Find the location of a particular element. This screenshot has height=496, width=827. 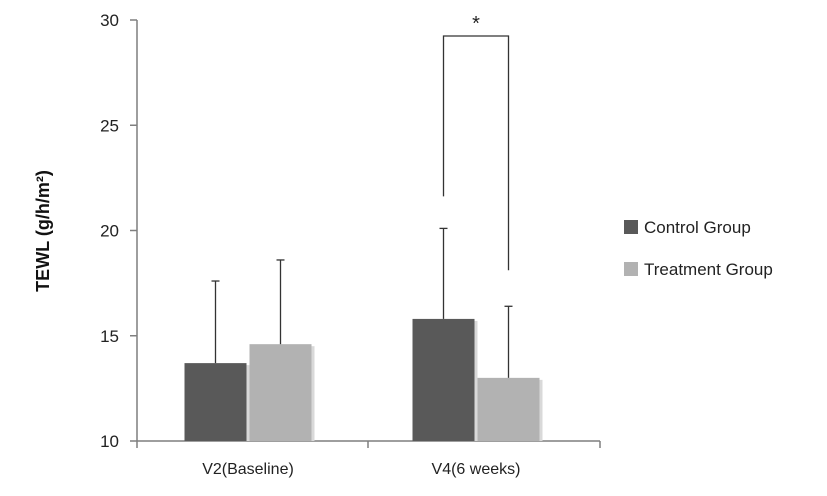

significance-star: * is located at coordinates (476, 24).